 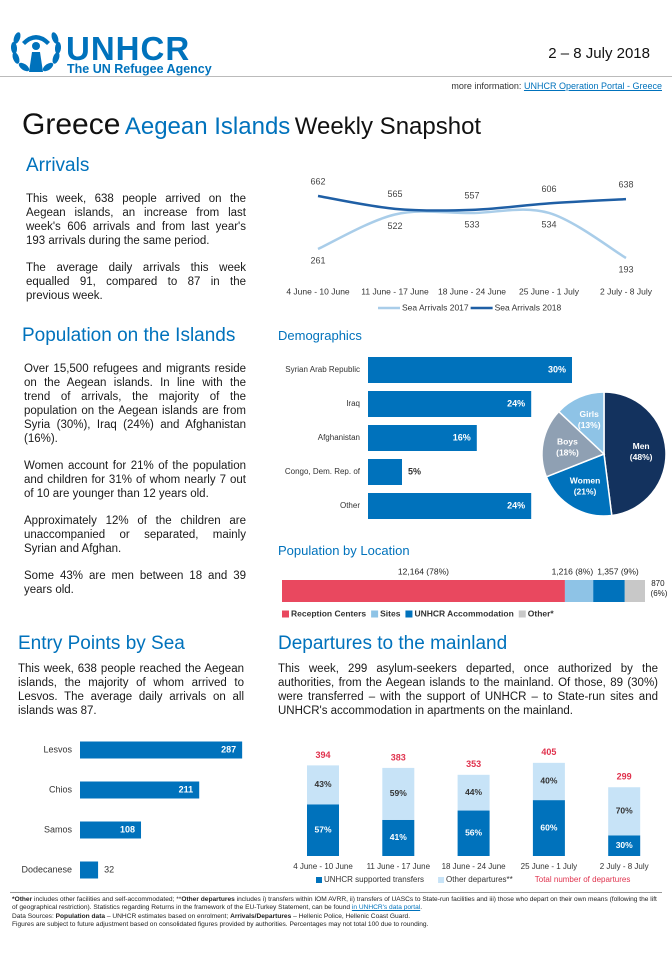 I want to click on data-label: 108, so click(x=127, y=829).